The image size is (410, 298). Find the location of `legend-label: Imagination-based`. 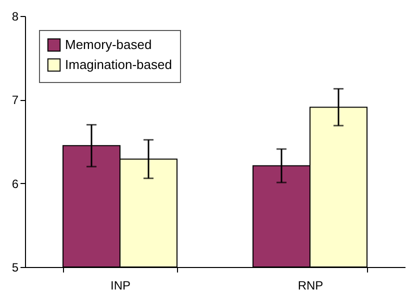

legend-label: Imagination-based is located at coordinates (118, 64).